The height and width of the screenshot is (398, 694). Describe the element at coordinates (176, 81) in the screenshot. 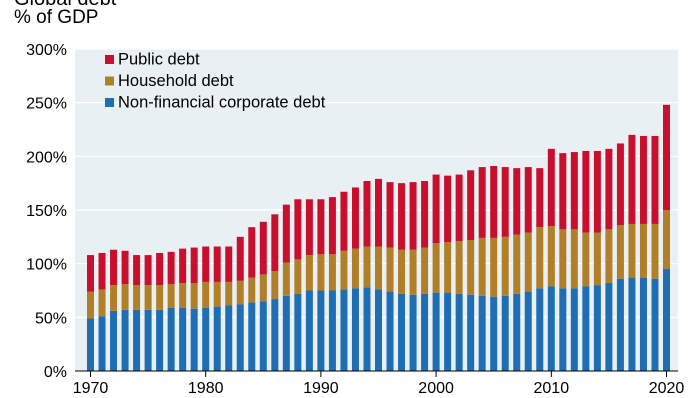

I see `legend-label-household: Household debt` at that location.